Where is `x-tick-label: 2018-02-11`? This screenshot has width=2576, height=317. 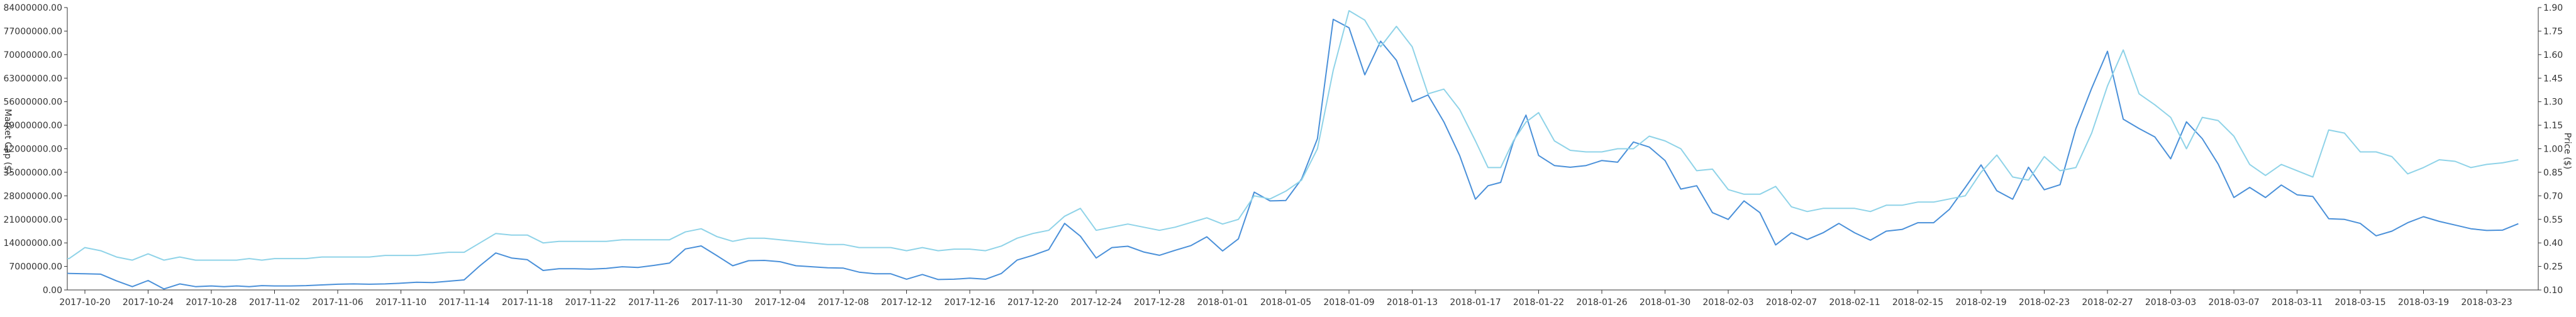
x-tick-label: 2018-02-11 is located at coordinates (1854, 303).